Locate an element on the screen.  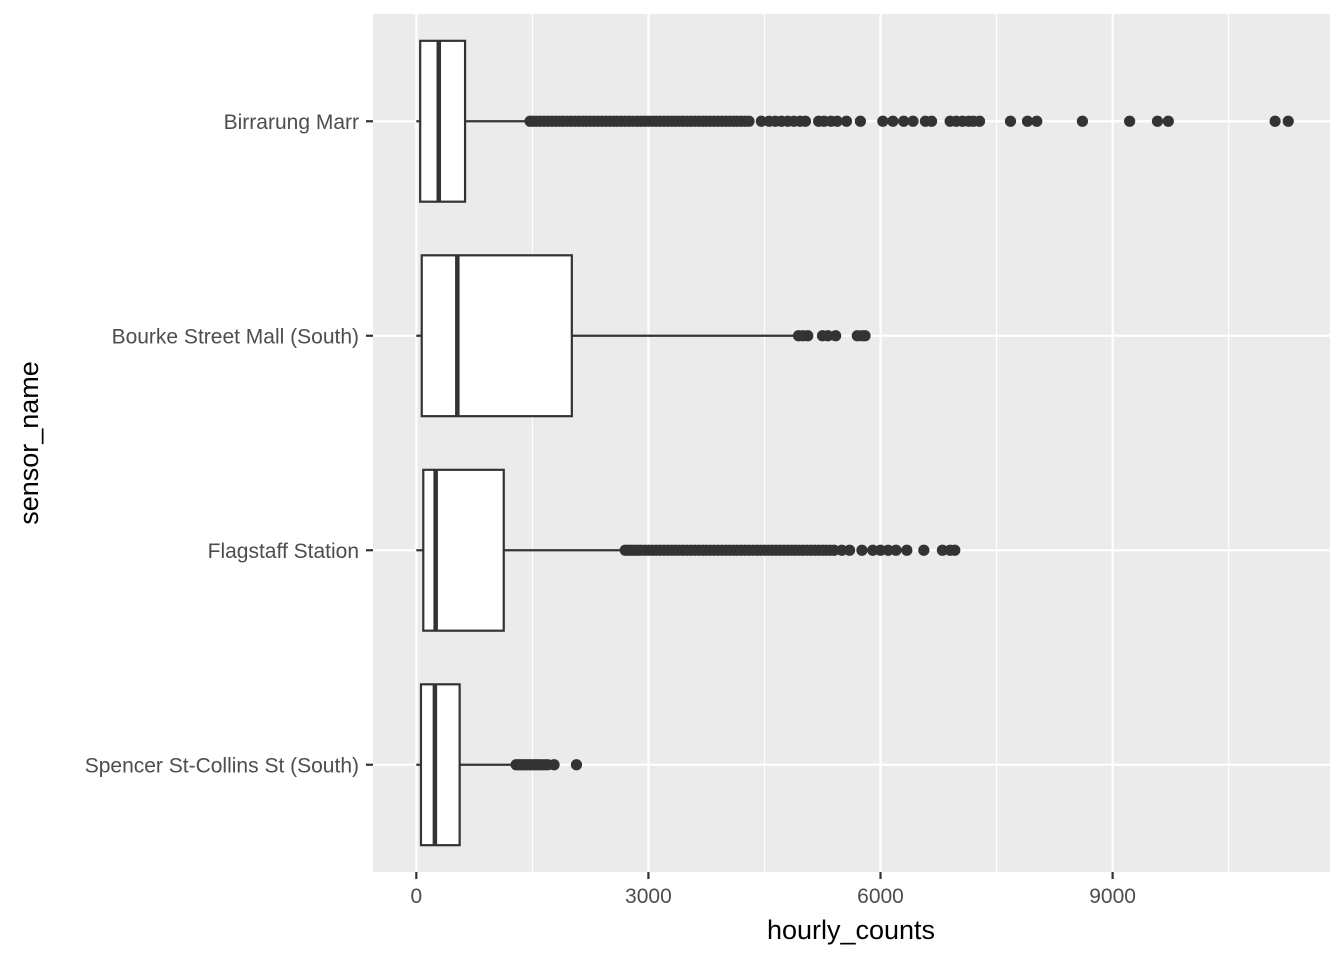
x-tick-label: 0 is located at coordinates (416, 896).